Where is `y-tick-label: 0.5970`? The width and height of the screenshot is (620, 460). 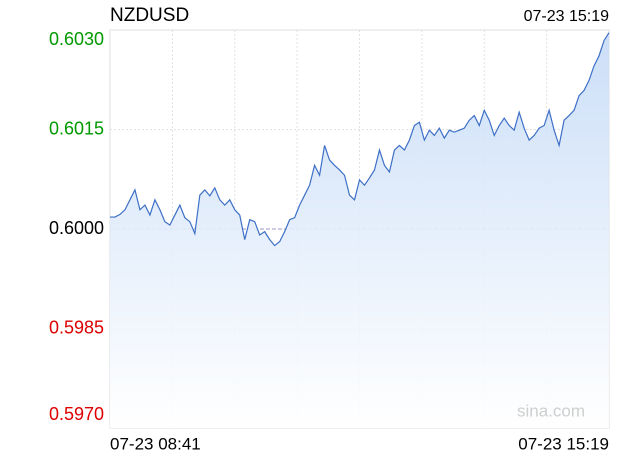 y-tick-label: 0.5970 is located at coordinates (76, 414).